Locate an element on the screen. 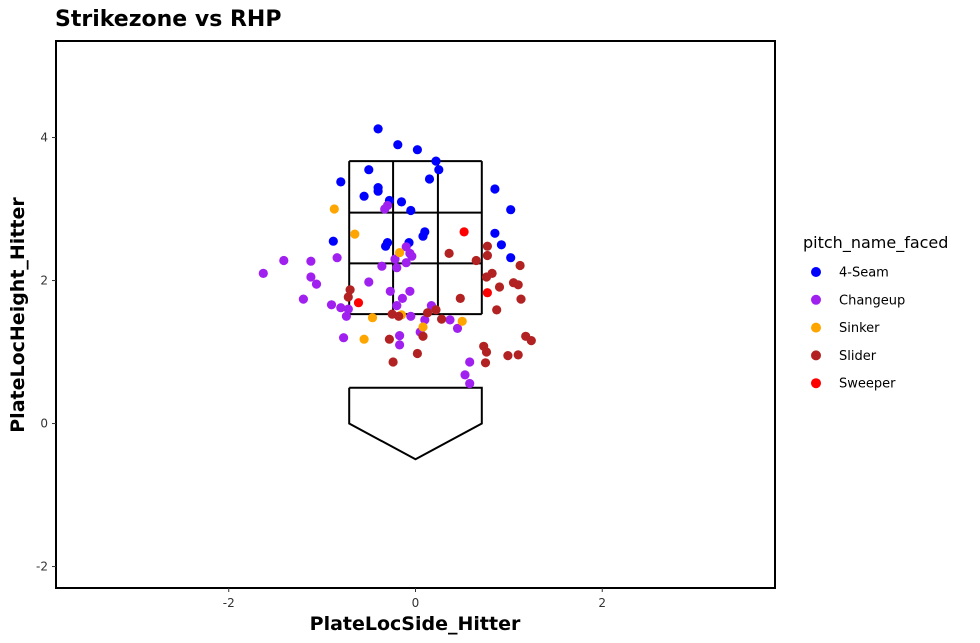 Image resolution: width=980 pixels, height=643 pixels. y-tick-label: 4 is located at coordinates (44, 138).